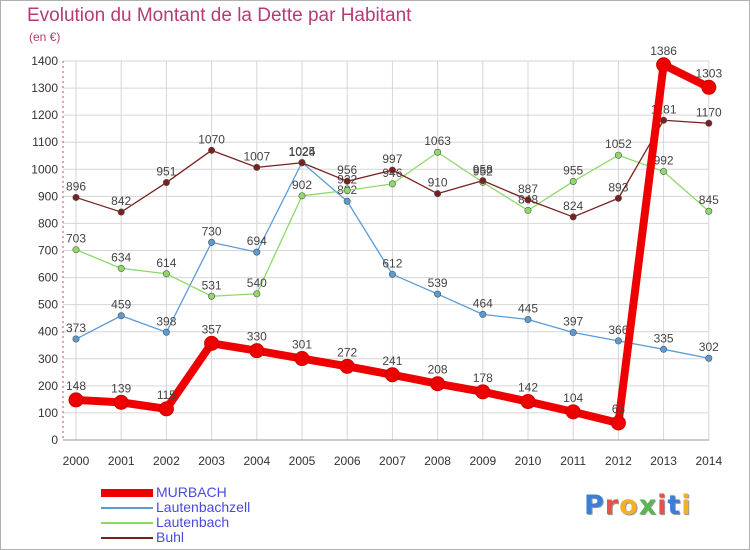  Describe the element at coordinates (438, 370) in the screenshot. I see `data-label: 208` at that location.